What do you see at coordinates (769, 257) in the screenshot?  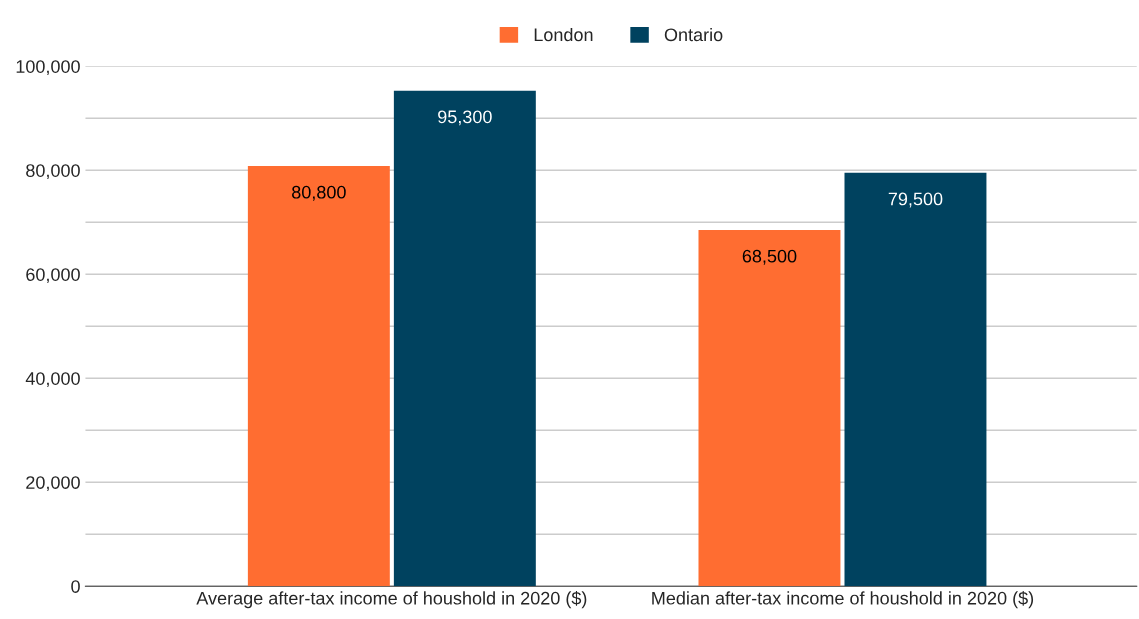 I see `data-label: 68,500` at bounding box center [769, 257].